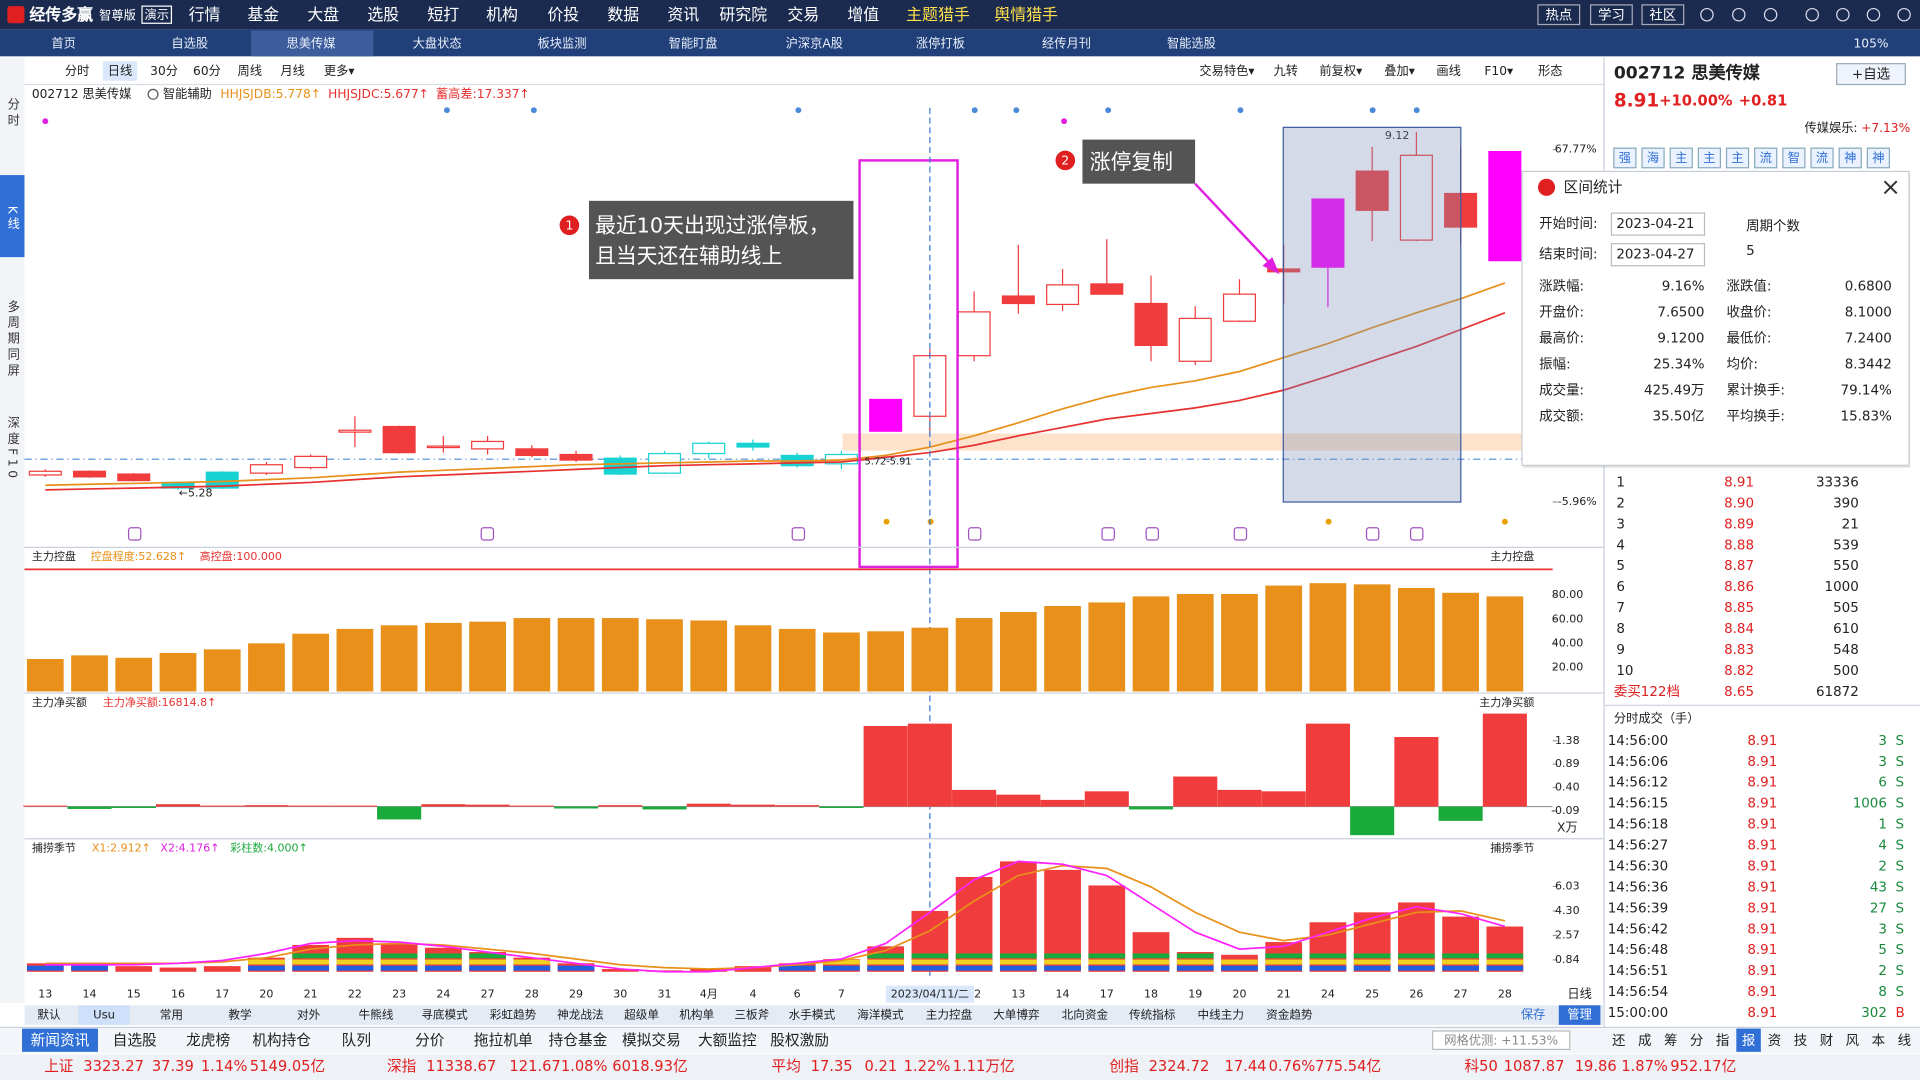 This screenshot has width=1920, height=1080. What do you see at coordinates (13, 340) in the screenshot?
I see `sidebar-item: 多周期同屏` at bounding box center [13, 340].